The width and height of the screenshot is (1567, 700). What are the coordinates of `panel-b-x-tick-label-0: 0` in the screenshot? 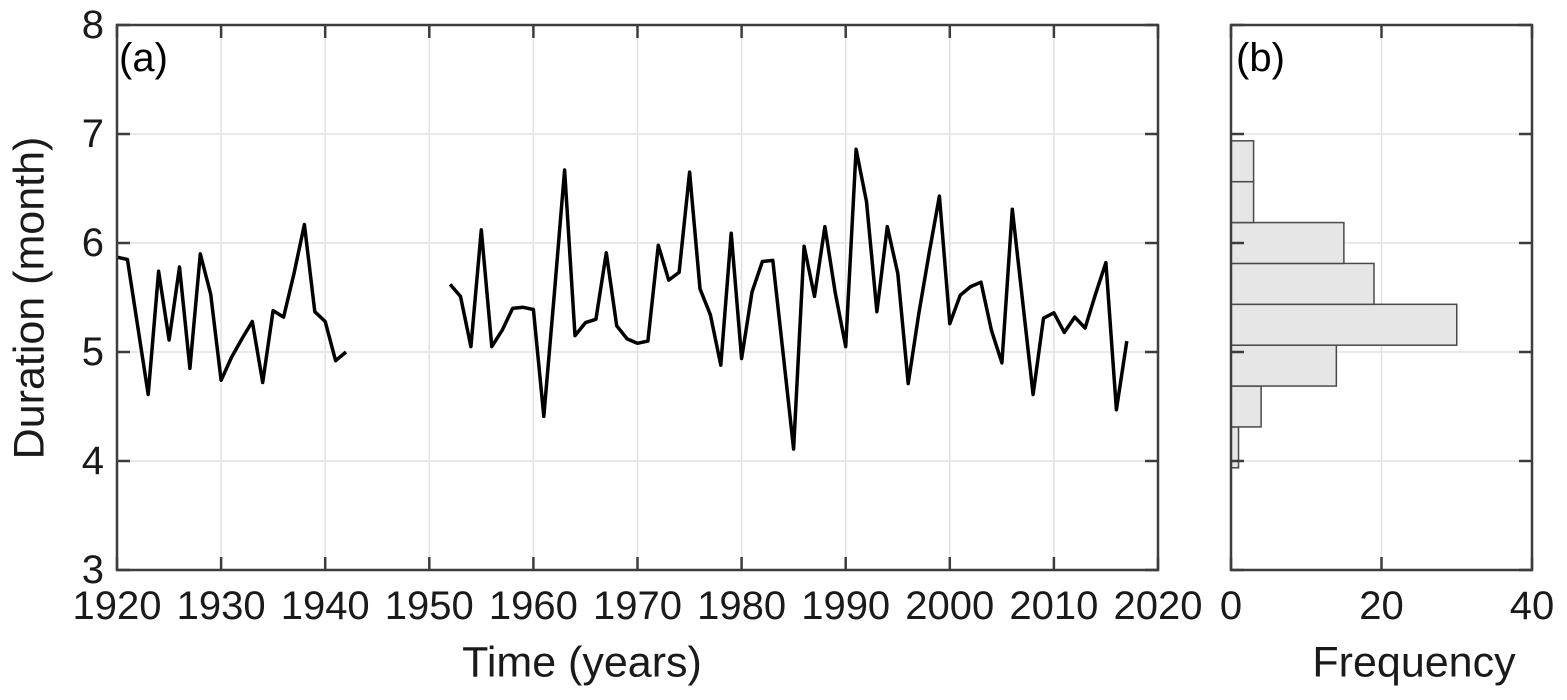 It's located at (1231, 606).